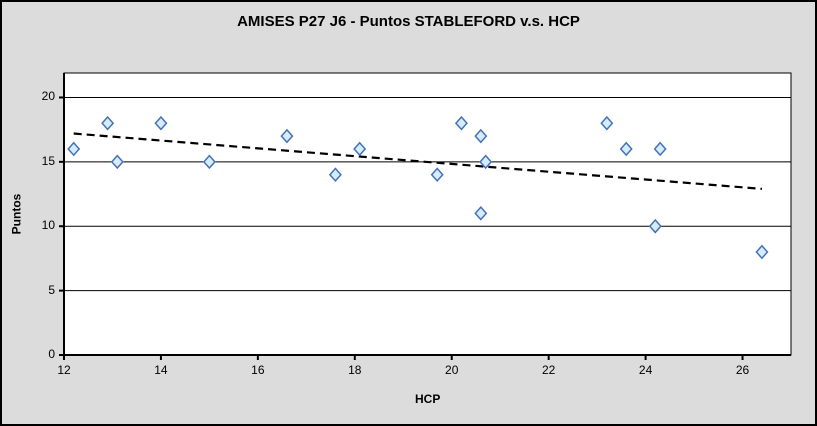  What do you see at coordinates (51, 354) in the screenshot?
I see `y-tick-label: 0` at bounding box center [51, 354].